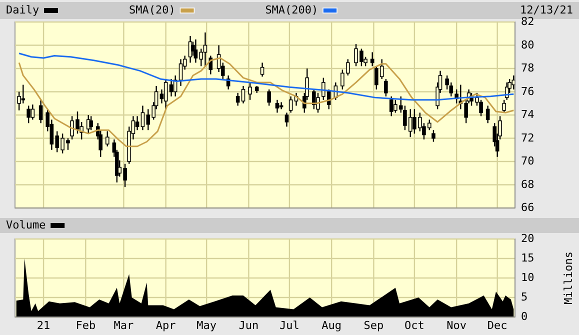  I want to click on y-tick-label: 78, so click(527, 68).